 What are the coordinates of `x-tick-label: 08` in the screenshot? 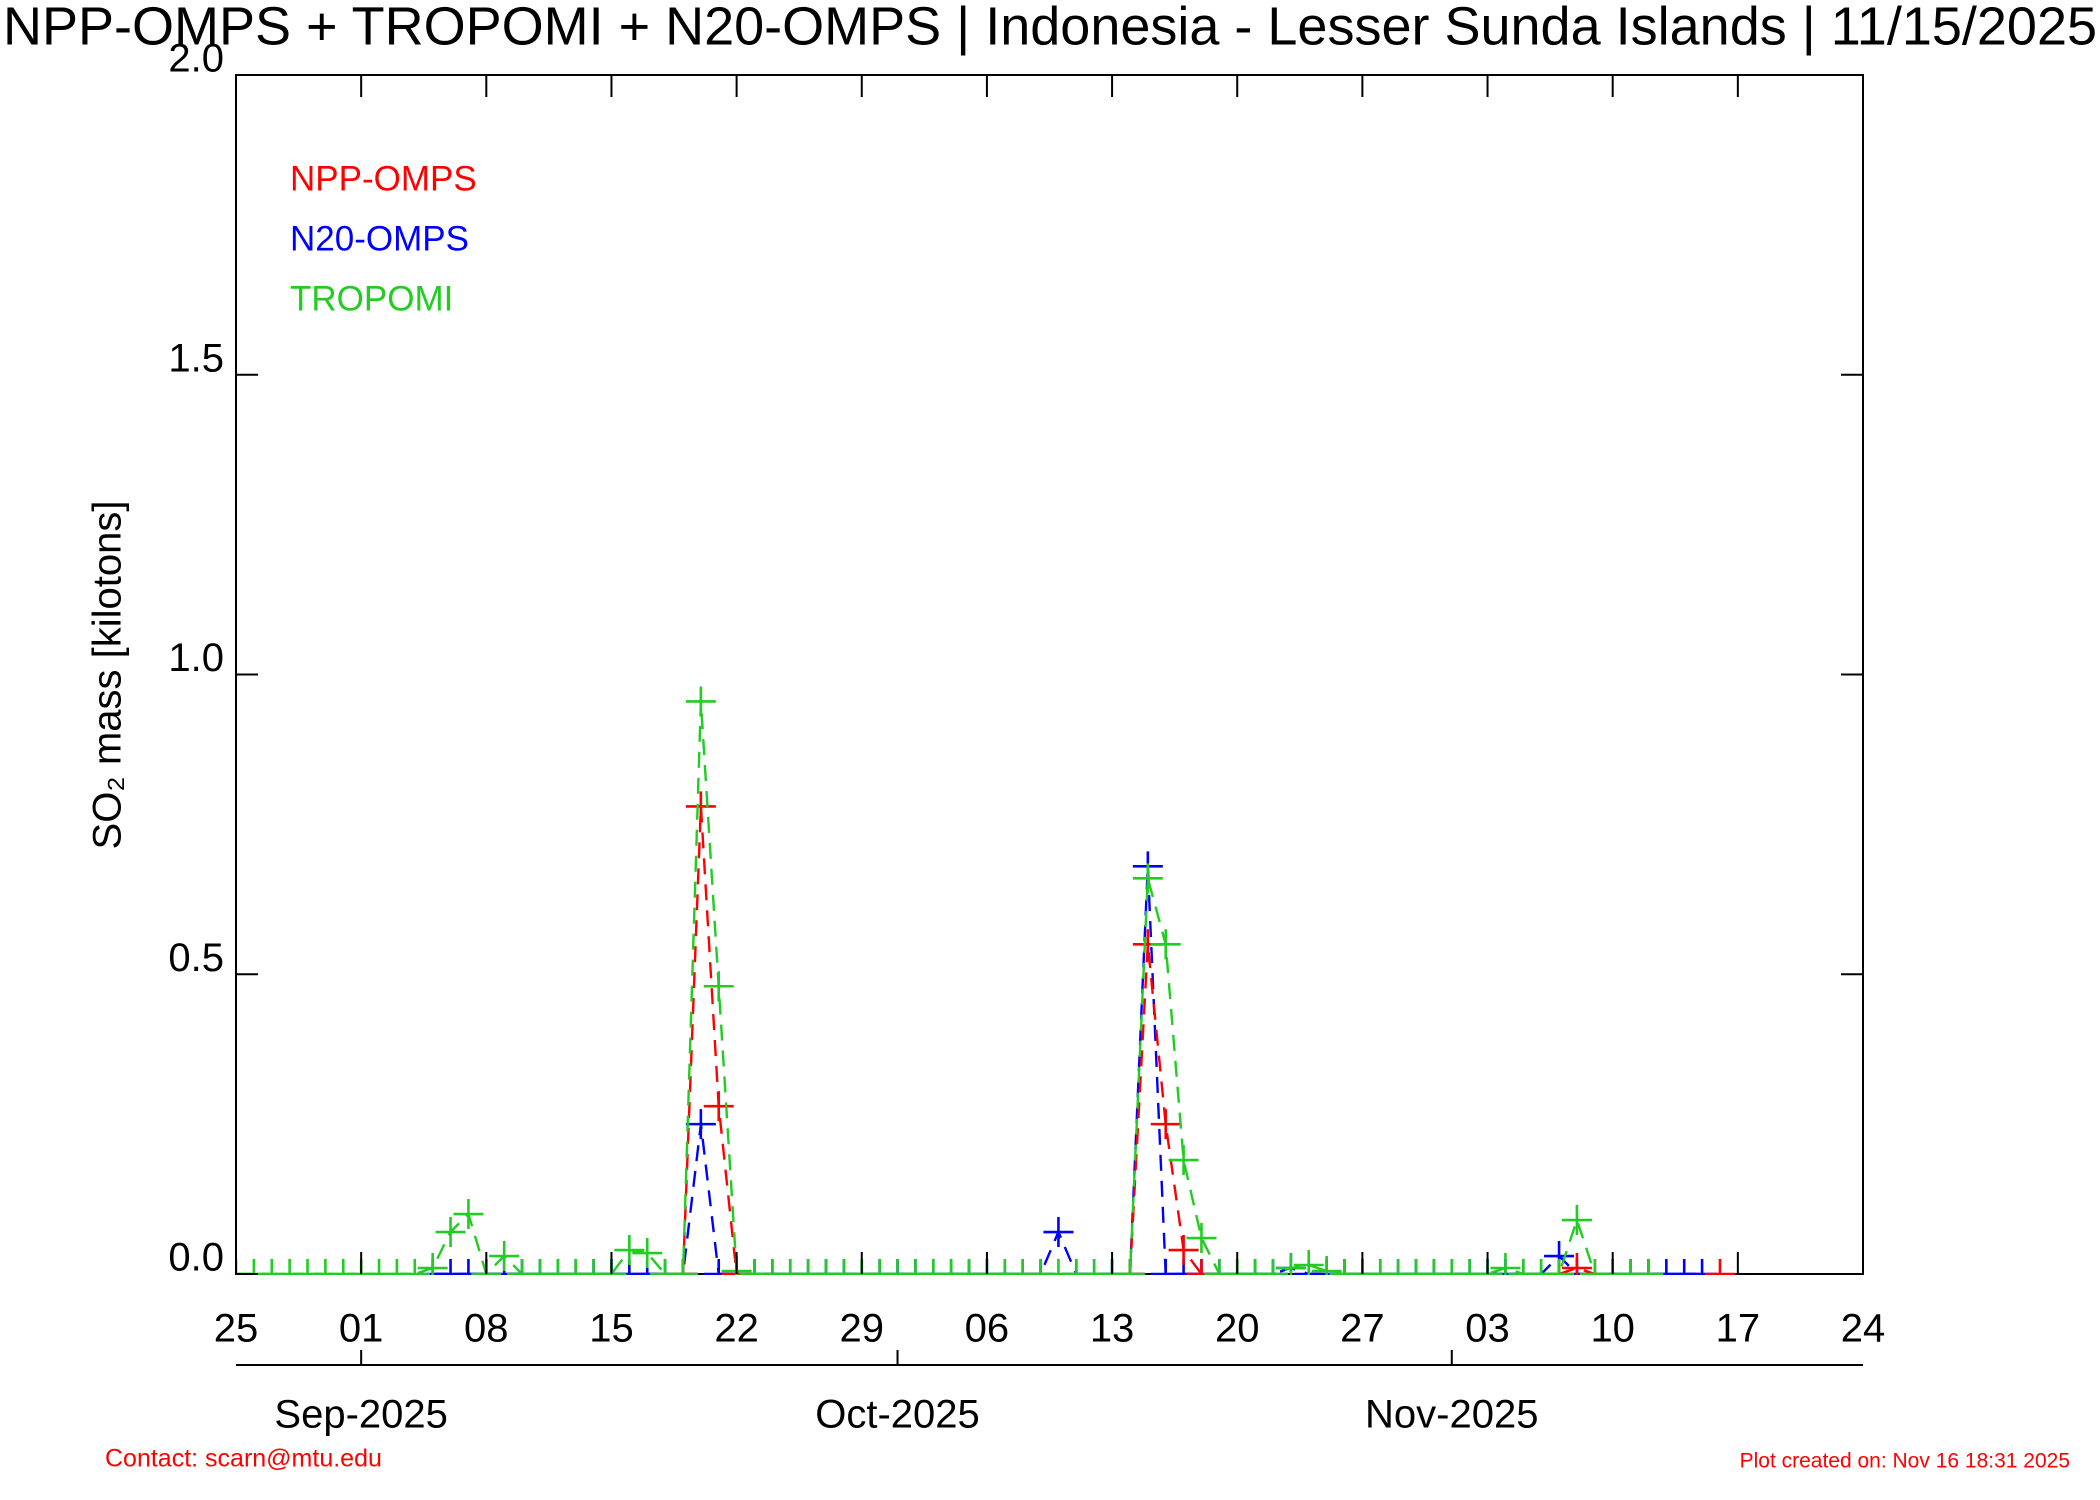 It's located at (486, 1329).